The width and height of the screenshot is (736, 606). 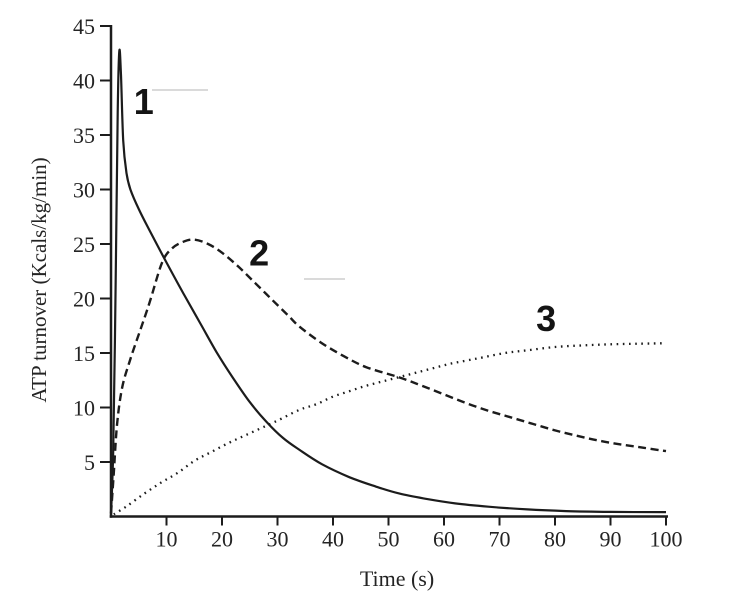 What do you see at coordinates (222, 539) in the screenshot?
I see `x-tick-label: 20` at bounding box center [222, 539].